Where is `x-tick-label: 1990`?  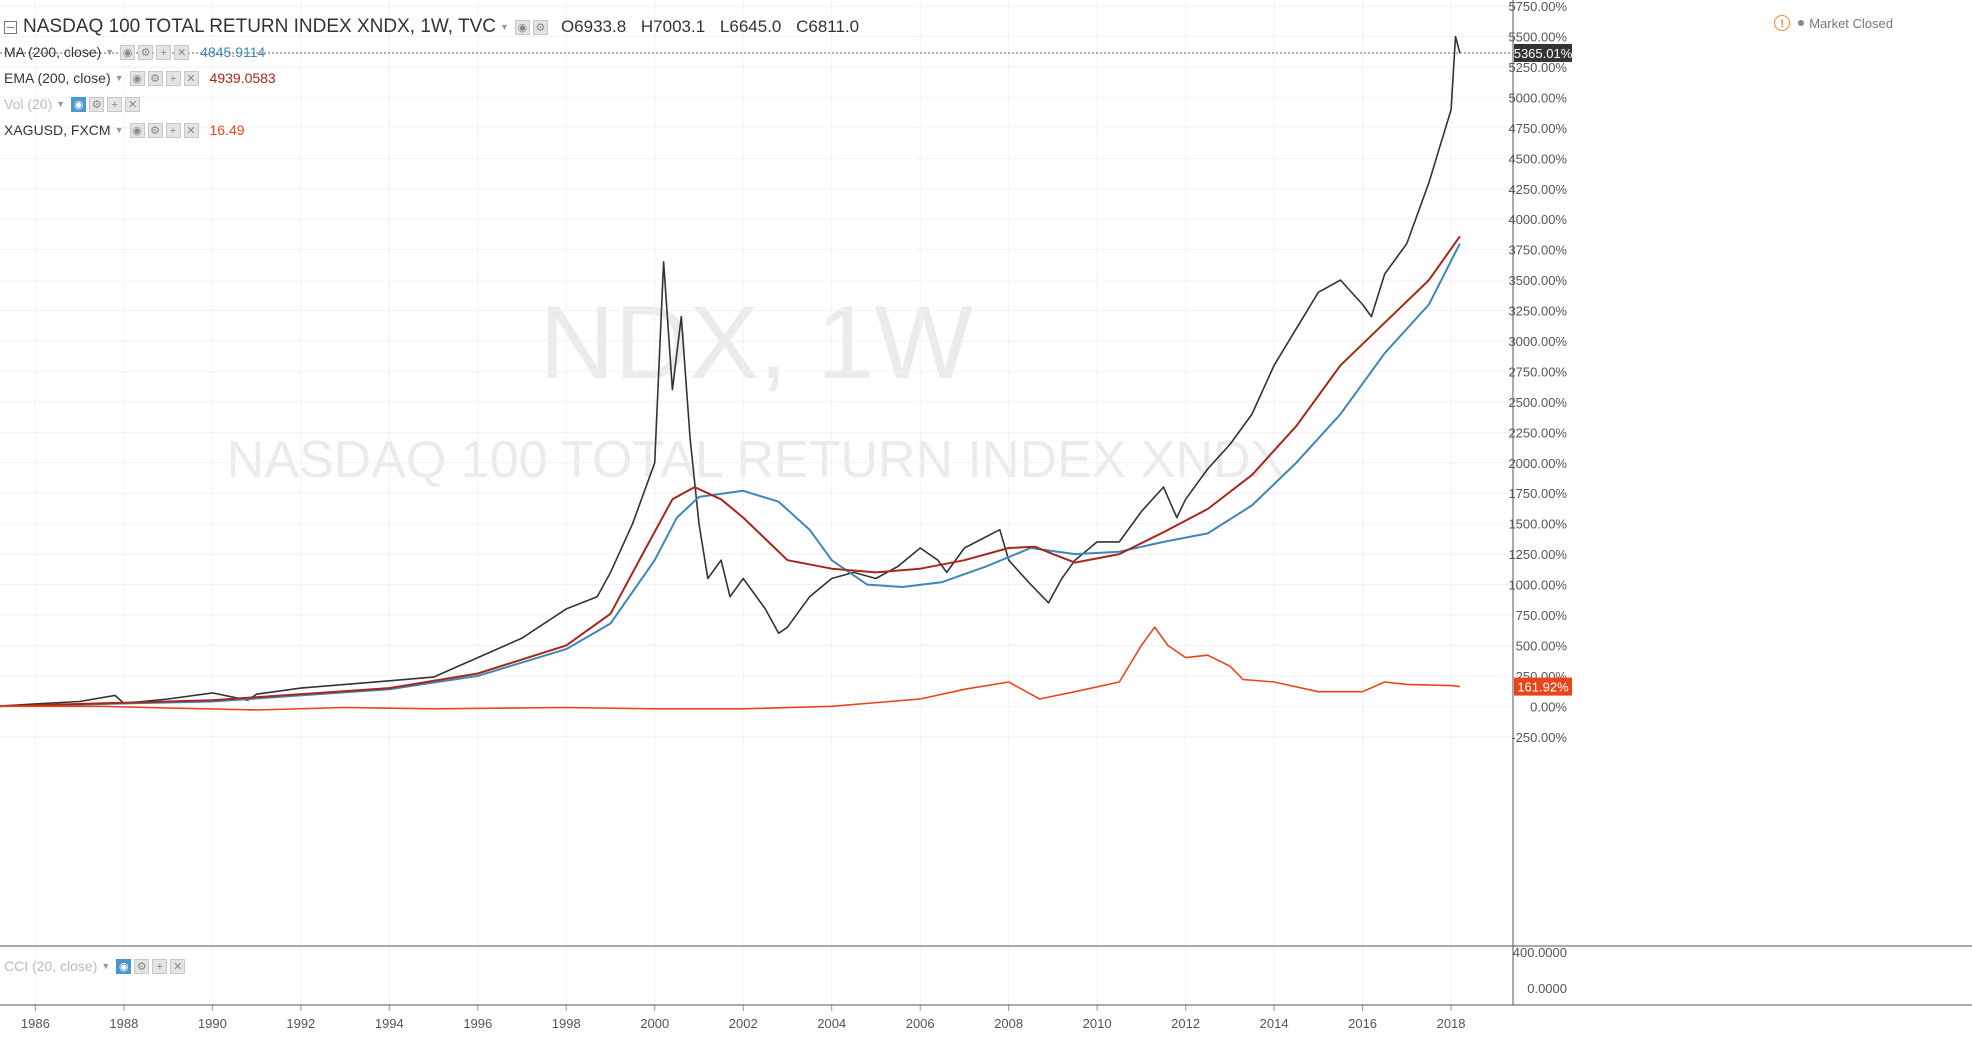
x-tick-label: 1990 is located at coordinates (212, 1023).